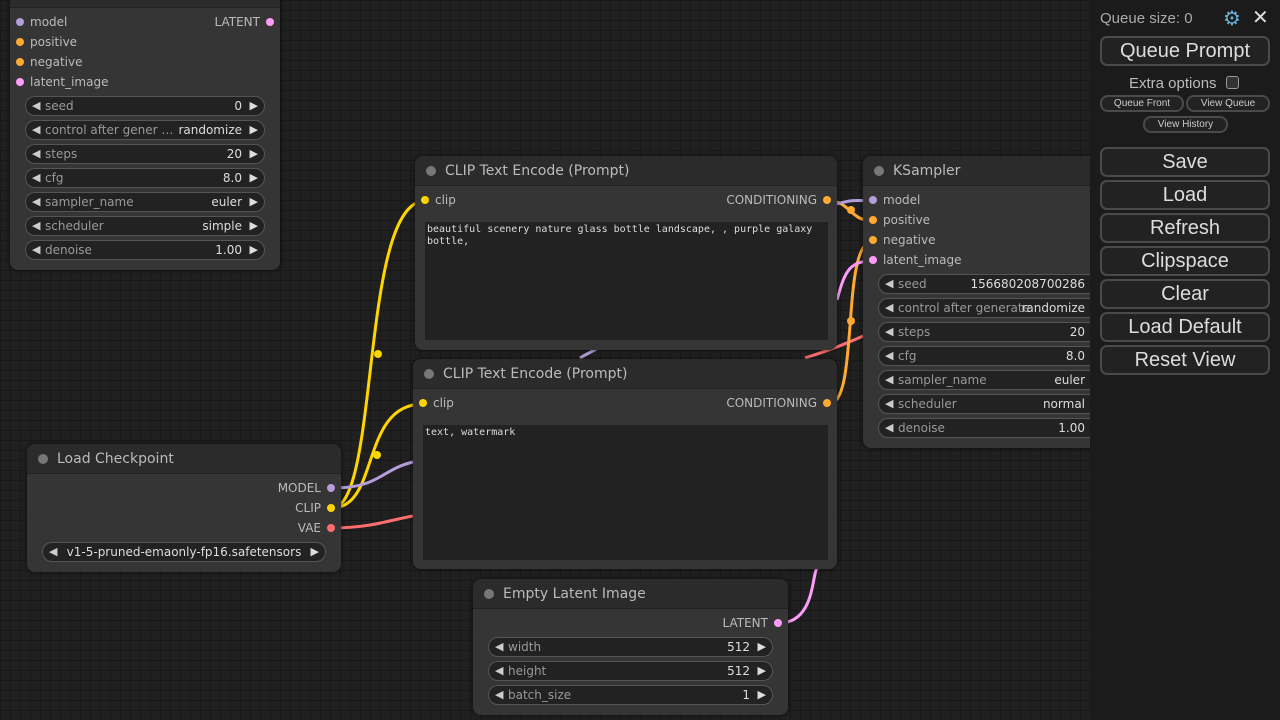  Describe the element at coordinates (145, 106) in the screenshot. I see `widget-seed: ◀ seed 0 ▶` at that location.